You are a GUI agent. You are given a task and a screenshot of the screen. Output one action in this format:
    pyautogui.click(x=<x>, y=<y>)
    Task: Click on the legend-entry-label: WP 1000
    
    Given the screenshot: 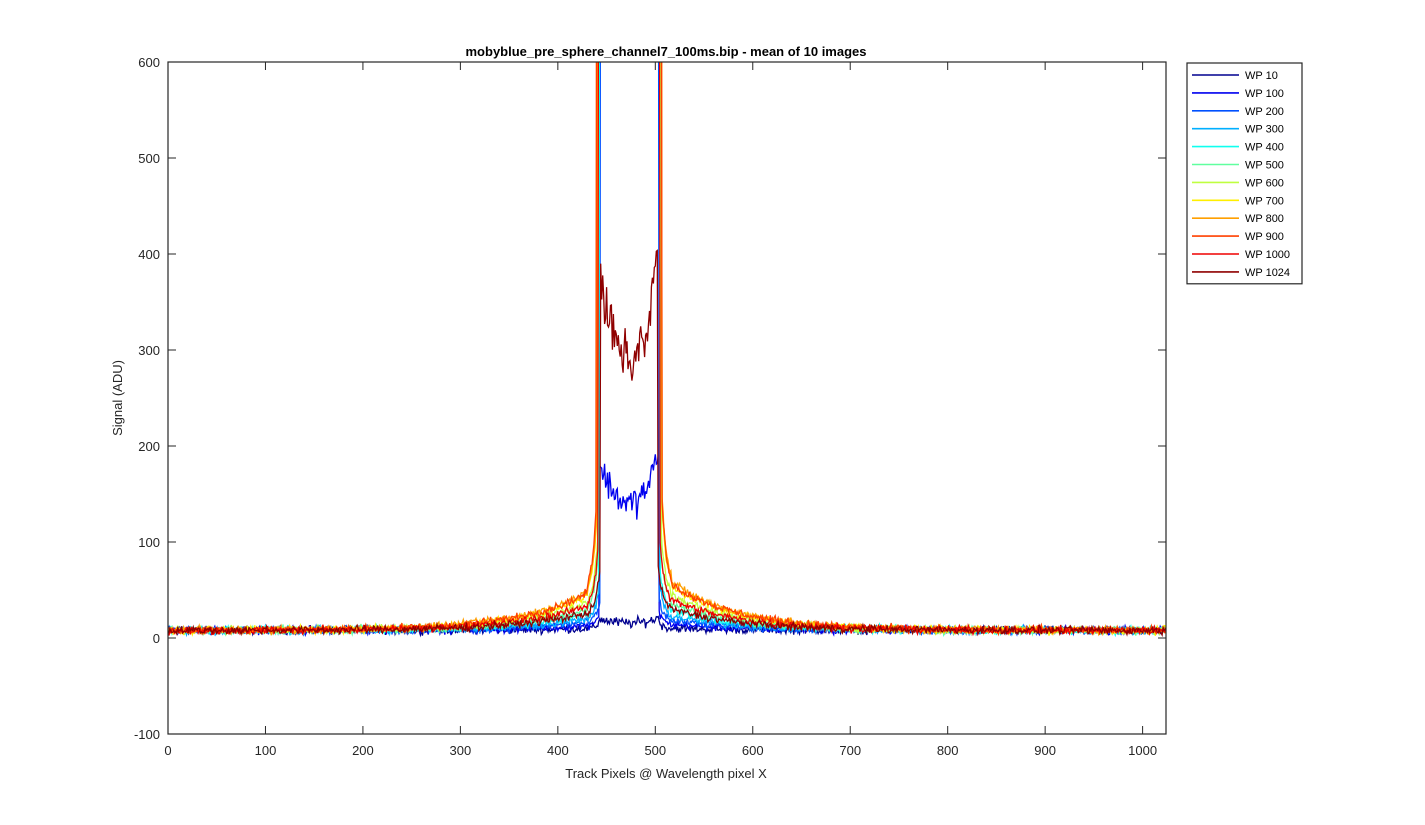 What is the action you would take?
    pyautogui.click(x=1267, y=255)
    